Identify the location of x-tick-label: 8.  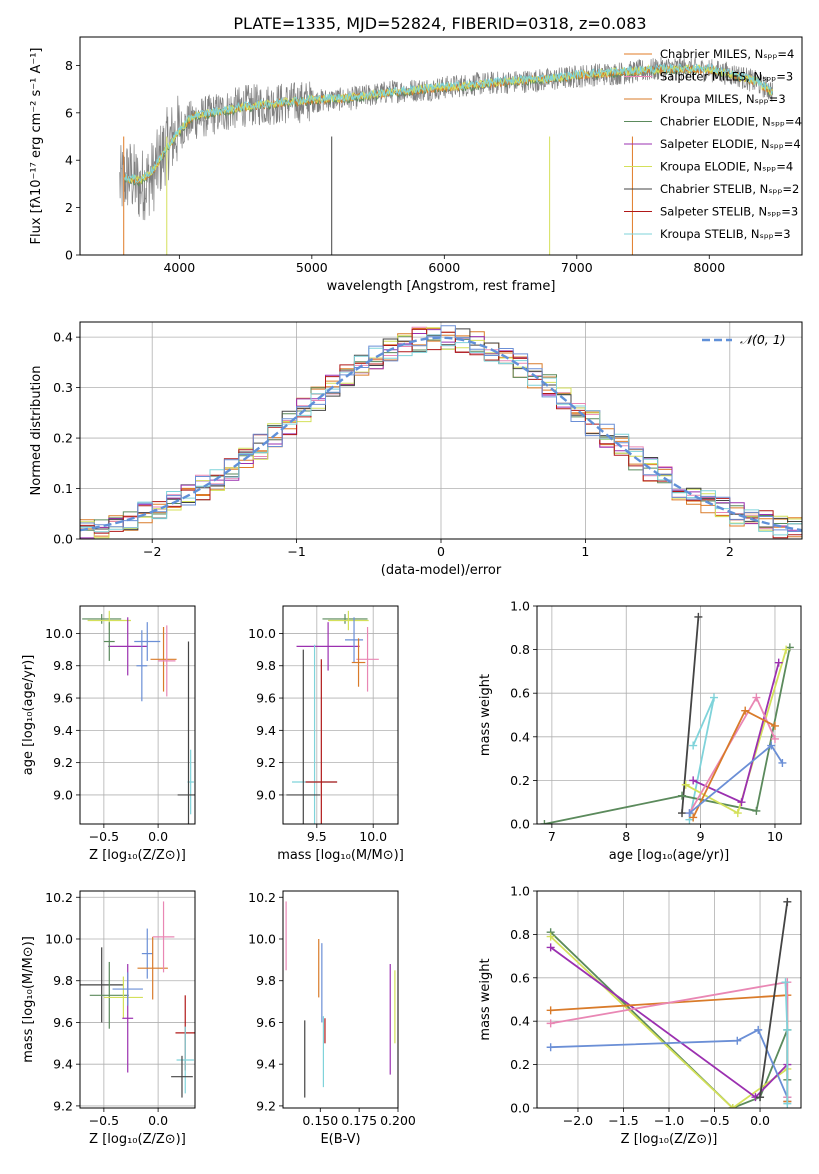
(626, 836).